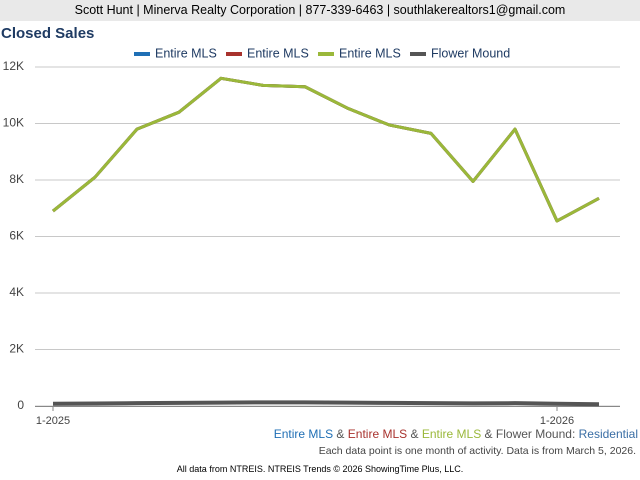  I want to click on x-tick-label: 1-2026, so click(557, 421).